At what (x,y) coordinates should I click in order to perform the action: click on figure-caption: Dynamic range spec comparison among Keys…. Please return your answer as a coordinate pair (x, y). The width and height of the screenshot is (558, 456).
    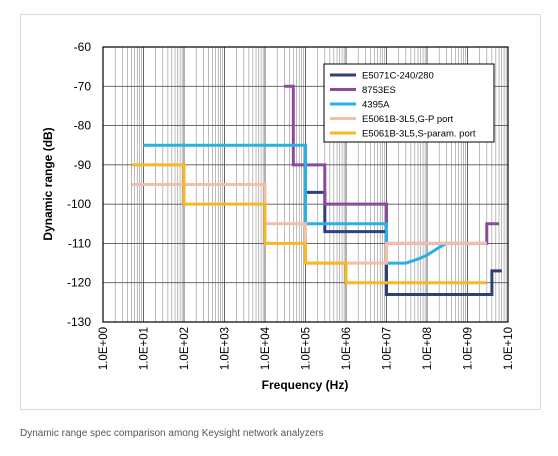
    Looking at the image, I should click on (172, 433).